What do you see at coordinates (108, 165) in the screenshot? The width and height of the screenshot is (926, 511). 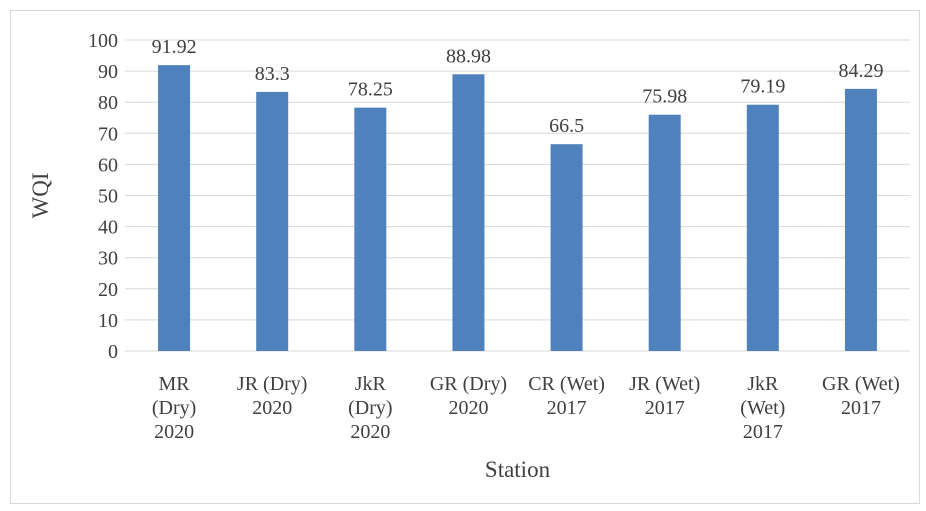 I see `y-tick-label: 60` at bounding box center [108, 165].